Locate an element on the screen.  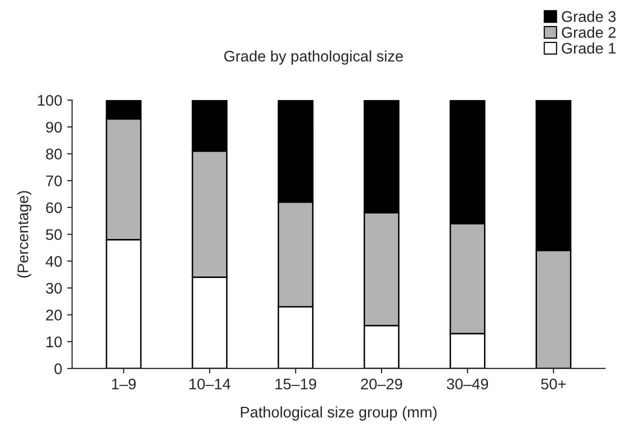
x-tick-label: 30–49 is located at coordinates (467, 384).